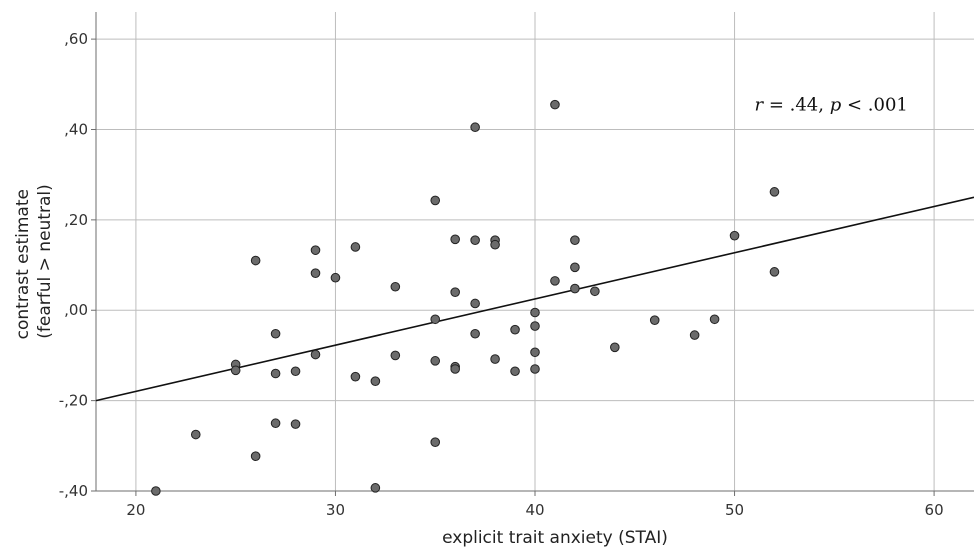  Describe the element at coordinates (796, 105) in the screenshot. I see `annotation-r-value: = .44,` at that location.